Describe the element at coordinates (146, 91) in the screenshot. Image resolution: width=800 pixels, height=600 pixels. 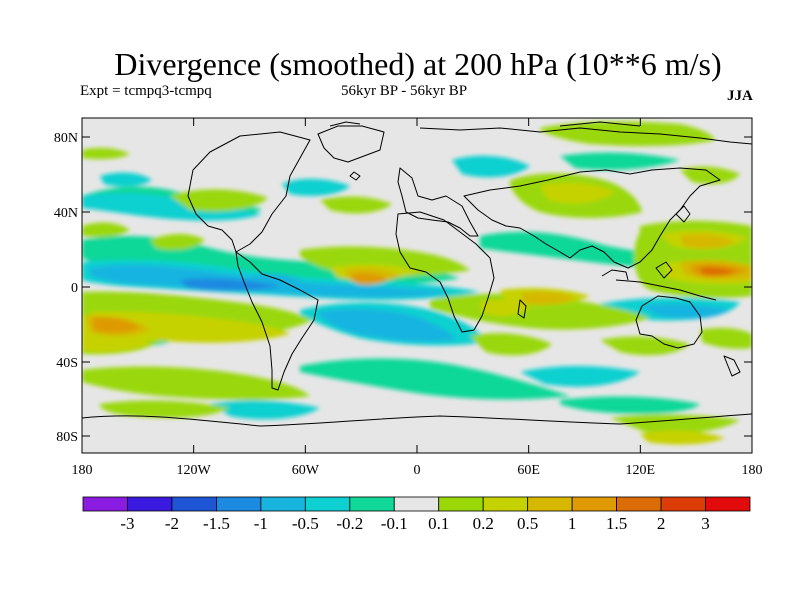
I see `experiment-label: Expt = tcmpq3-tcmpq` at that location.